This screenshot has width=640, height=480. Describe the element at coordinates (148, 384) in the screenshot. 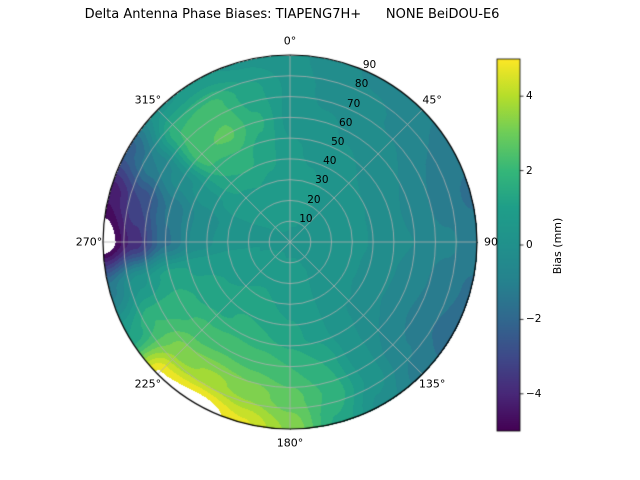

I see `theta-tick-label: 225°` at that location.